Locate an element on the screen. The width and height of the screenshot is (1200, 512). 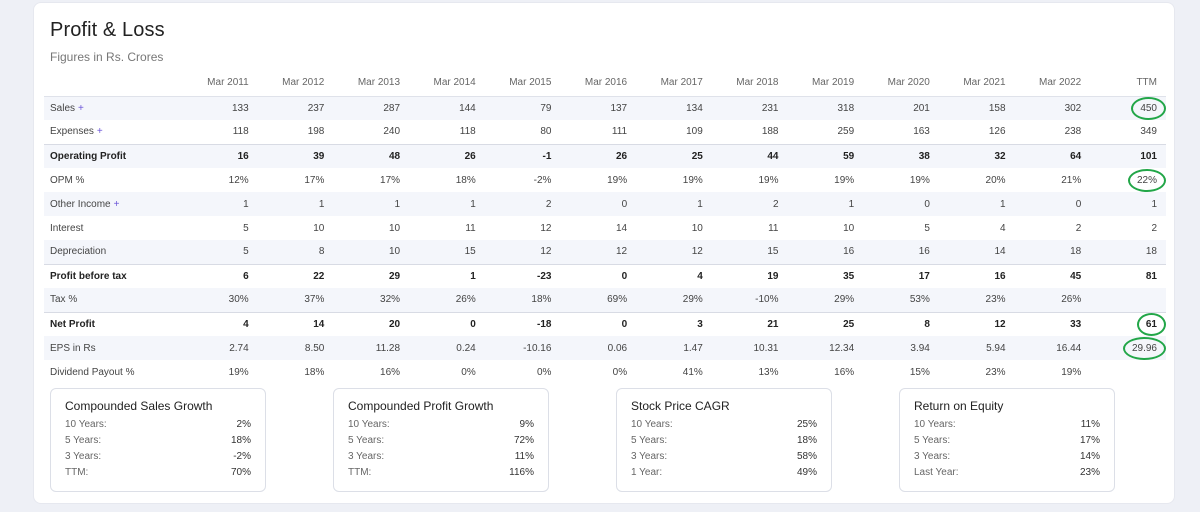
table-cell: 20 is located at coordinates (371, 323).